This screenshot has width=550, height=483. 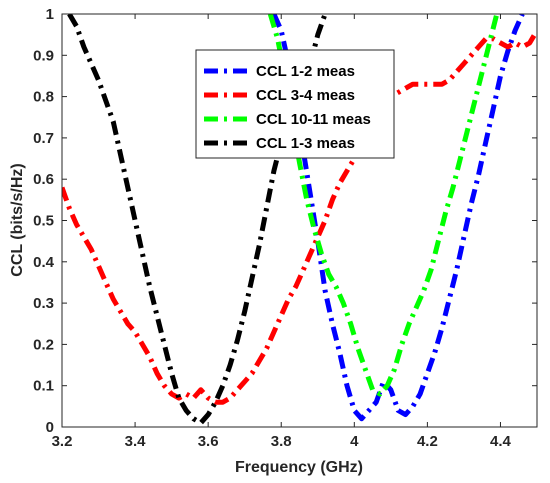 I want to click on x-tick-label: 3.8, so click(x=281, y=441).